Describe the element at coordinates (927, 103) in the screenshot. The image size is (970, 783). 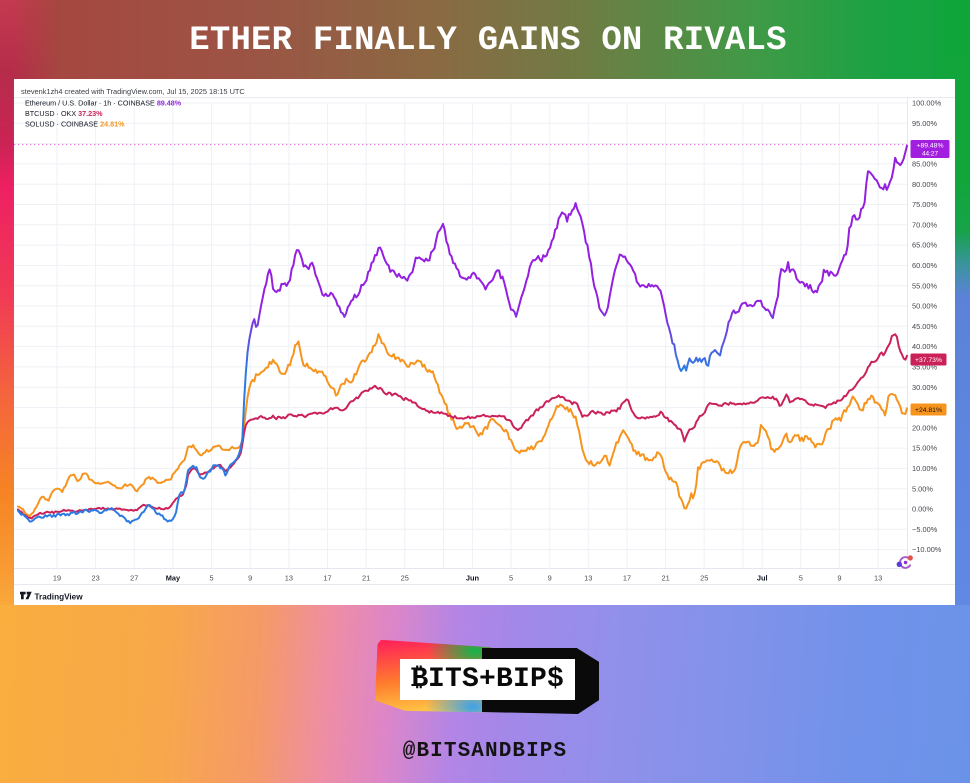
I see `svg-text: 100.00%` at that location.